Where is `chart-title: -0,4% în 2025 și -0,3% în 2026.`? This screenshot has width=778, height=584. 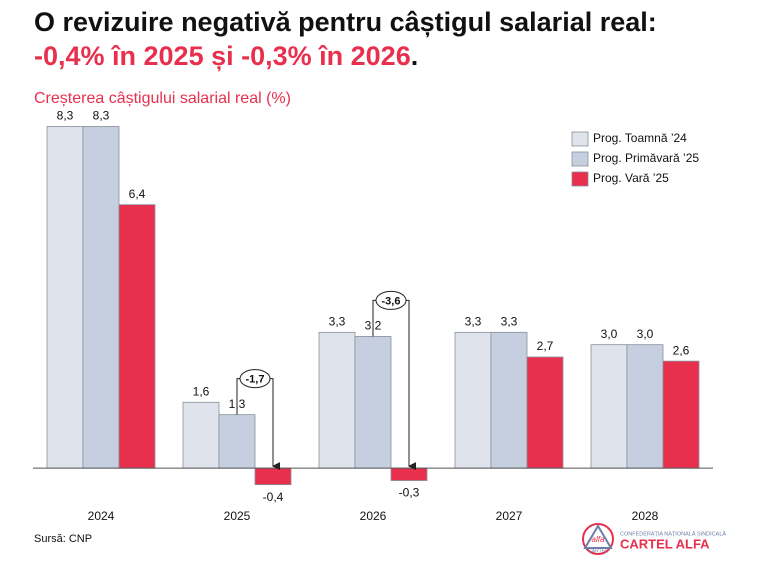 chart-title: -0,4% în 2025 și -0,3% în 2026. is located at coordinates (226, 56).